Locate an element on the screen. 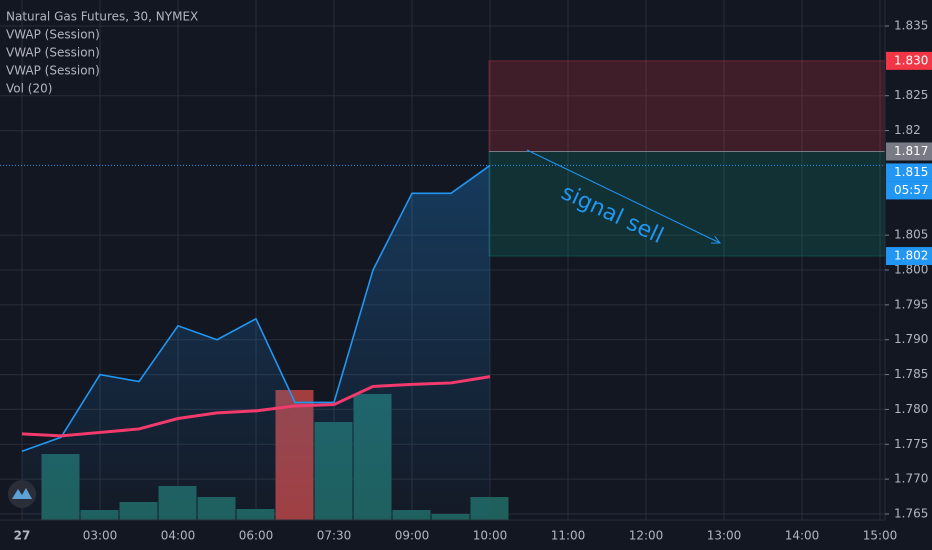  logo-mark is located at coordinates (22, 493).